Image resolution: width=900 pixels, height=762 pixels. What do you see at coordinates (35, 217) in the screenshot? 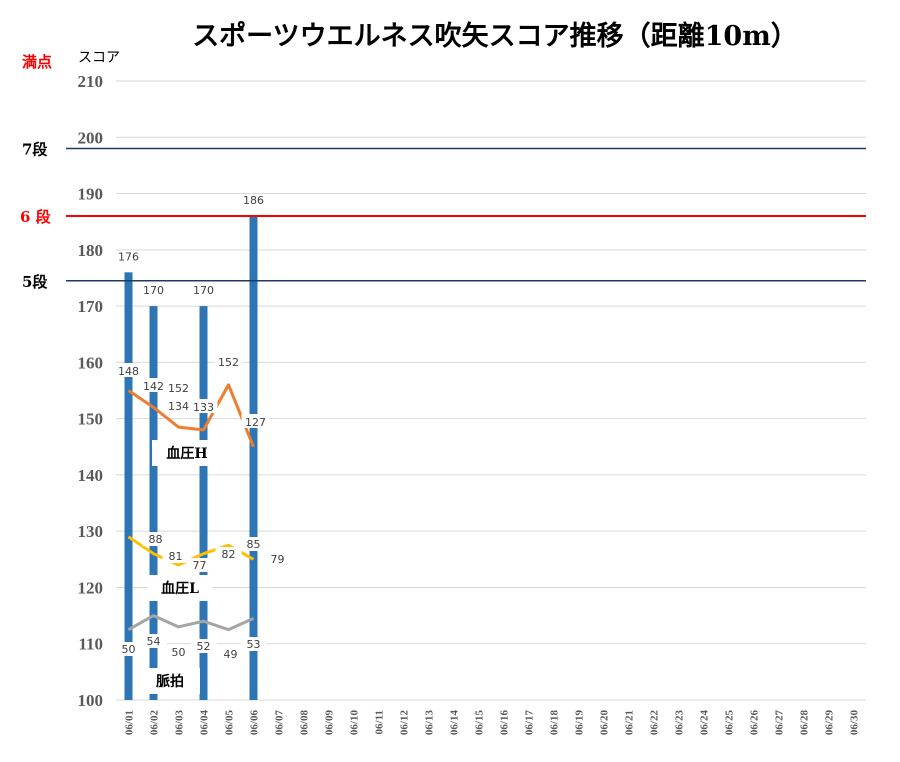
I see `reference-line-label: 6 段` at bounding box center [35, 217].